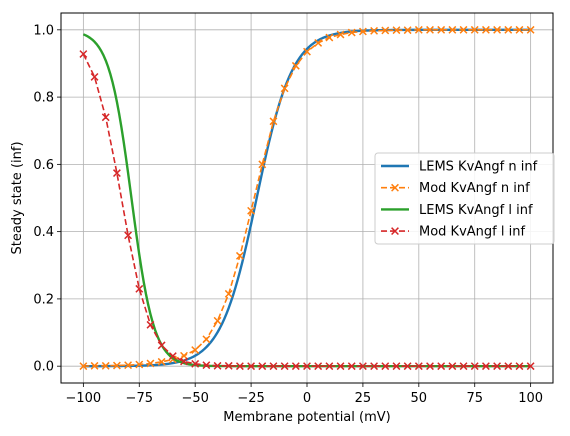  What do you see at coordinates (419, 398) in the screenshot?
I see `x-tick-label: 50` at bounding box center [419, 398].